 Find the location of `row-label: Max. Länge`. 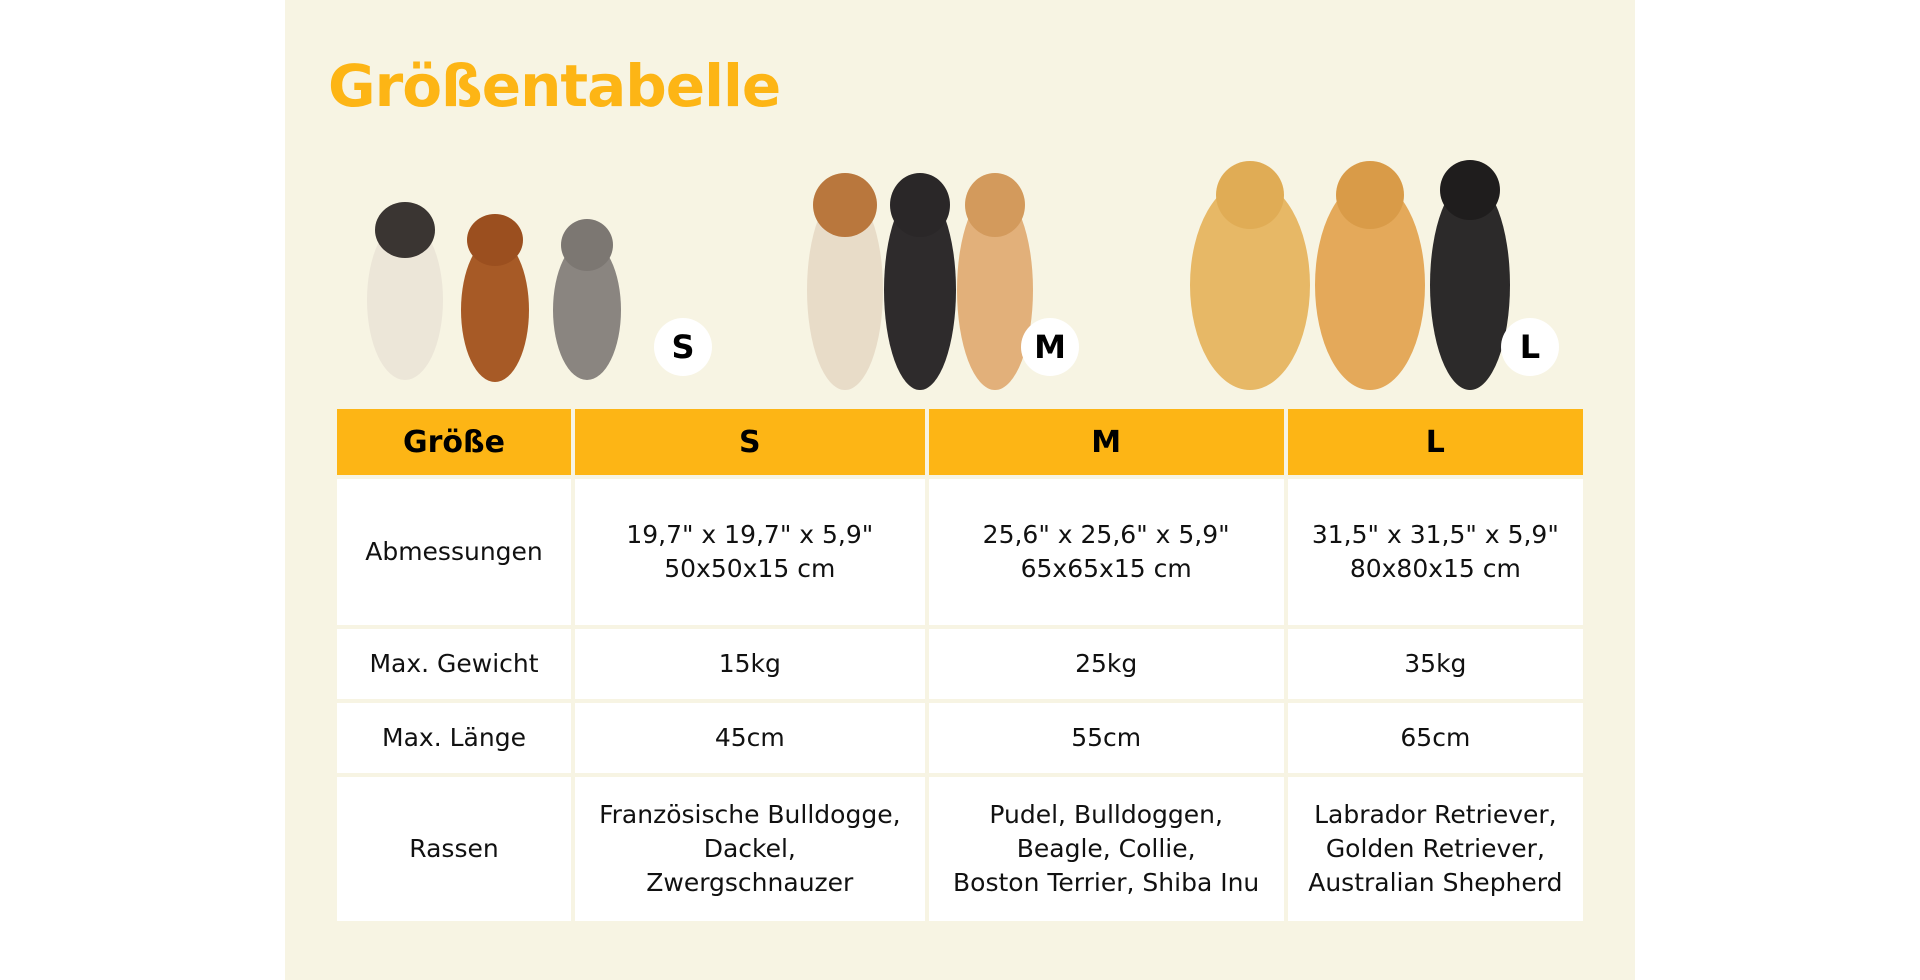

row-label: Max. Länge is located at coordinates (454, 738).